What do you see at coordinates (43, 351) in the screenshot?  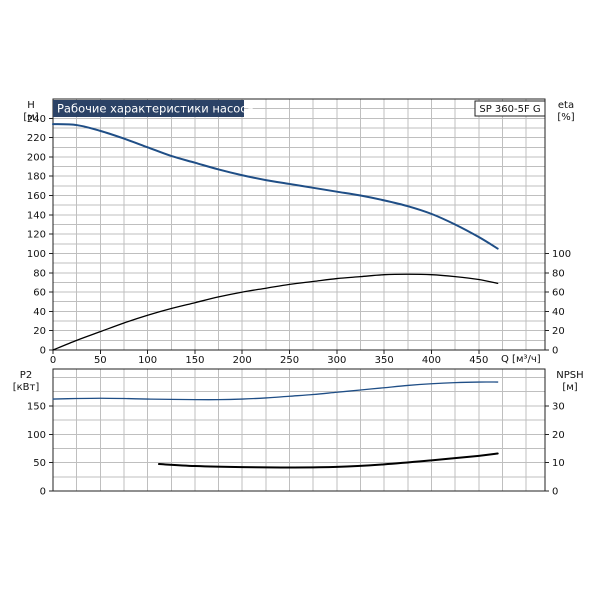 I see `h-tick-label: 0` at bounding box center [43, 351].